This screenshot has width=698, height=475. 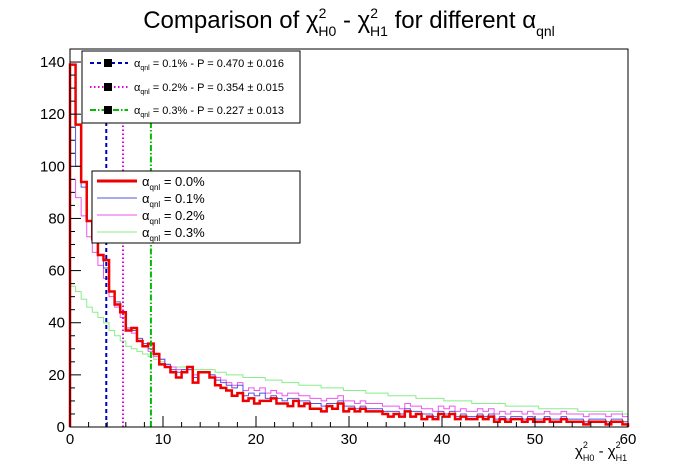 I want to click on x-tick-label: 30, so click(x=349, y=439).